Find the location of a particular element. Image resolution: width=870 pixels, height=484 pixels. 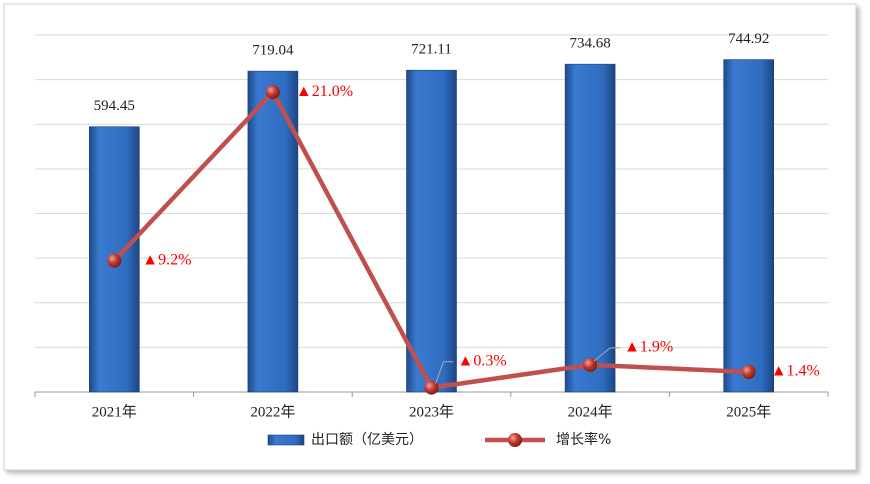

line-value-label: ▲1.4% is located at coordinates (795, 371).